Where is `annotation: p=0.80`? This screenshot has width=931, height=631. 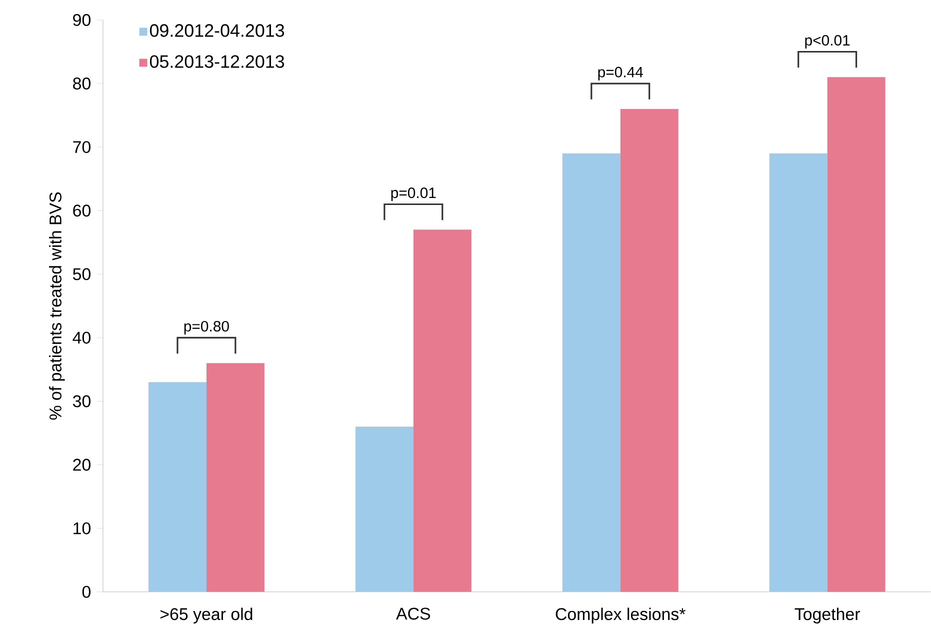 annotation: p=0.80 is located at coordinates (206, 328).